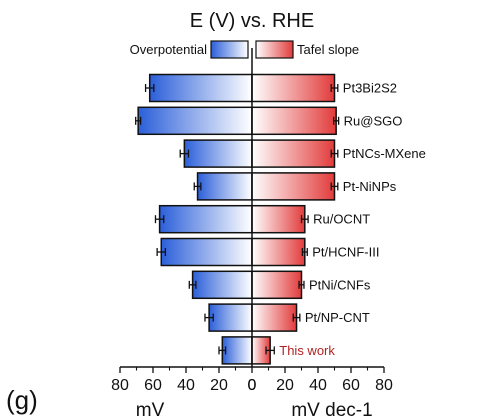 This screenshot has height=417, width=478. Describe the element at coordinates (318, 385) in the screenshot. I see `x-tick-label-right-40: 40` at that location.